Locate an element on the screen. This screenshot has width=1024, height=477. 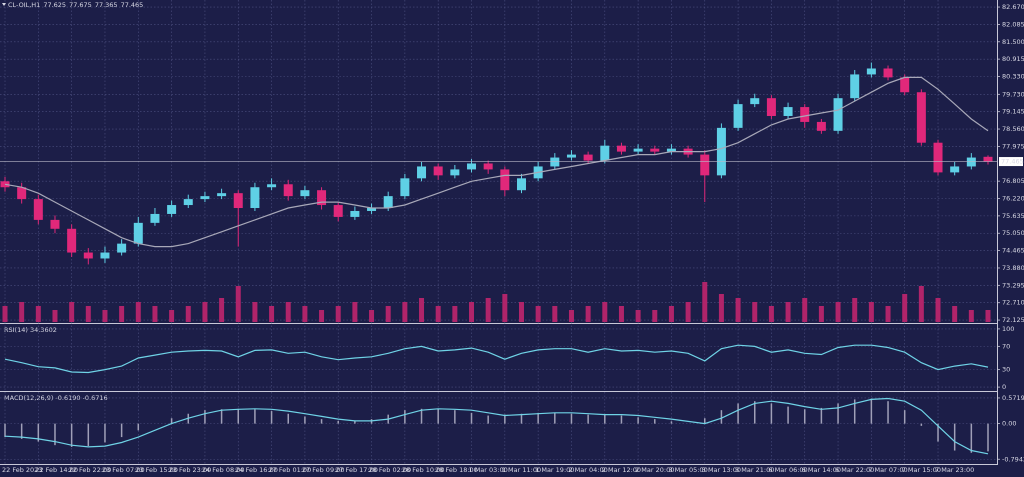
y-tick-label: 70 is located at coordinates (1006, 346).